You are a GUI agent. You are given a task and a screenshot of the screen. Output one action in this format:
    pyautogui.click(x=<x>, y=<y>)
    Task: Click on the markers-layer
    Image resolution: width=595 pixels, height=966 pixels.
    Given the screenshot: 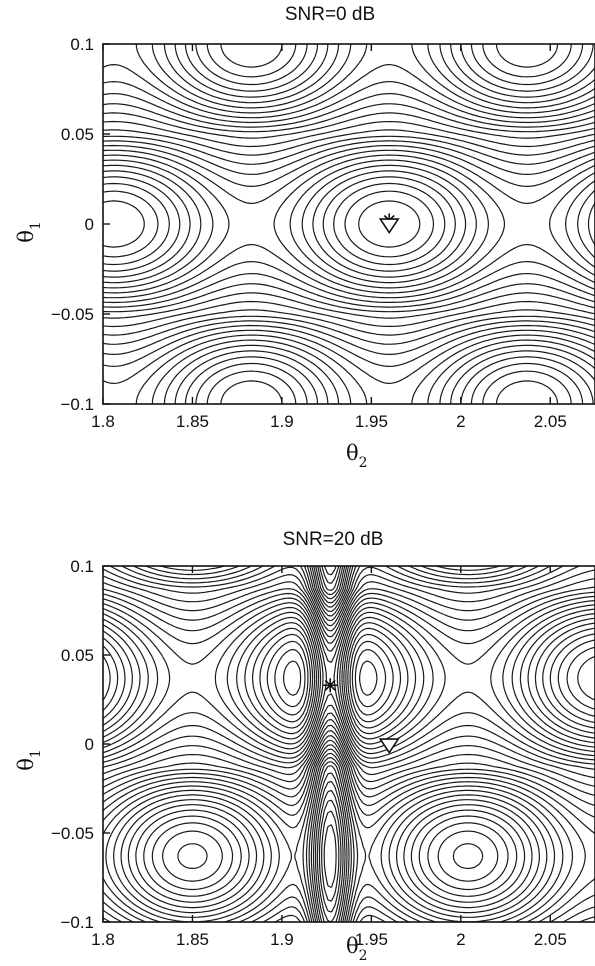 What is the action you would take?
    pyautogui.click(x=389, y=223)
    